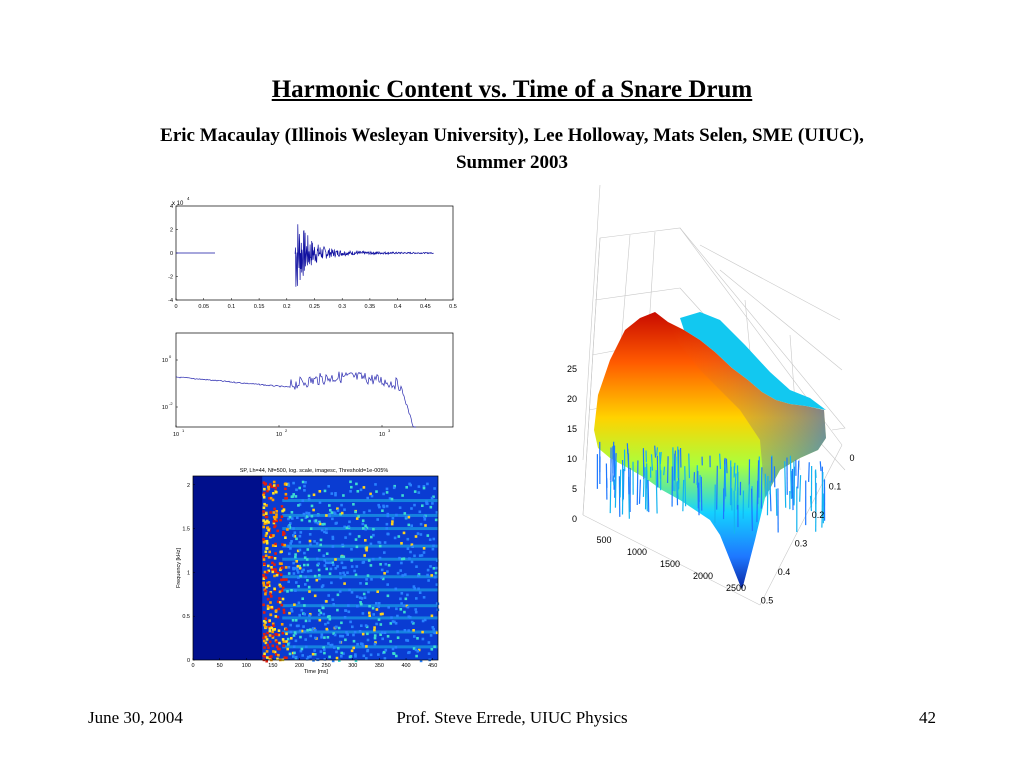  What do you see at coordinates (512, 717) in the screenshot?
I see `footer-author: Prof. Steve Errede, UIUC Physics` at bounding box center [512, 717].